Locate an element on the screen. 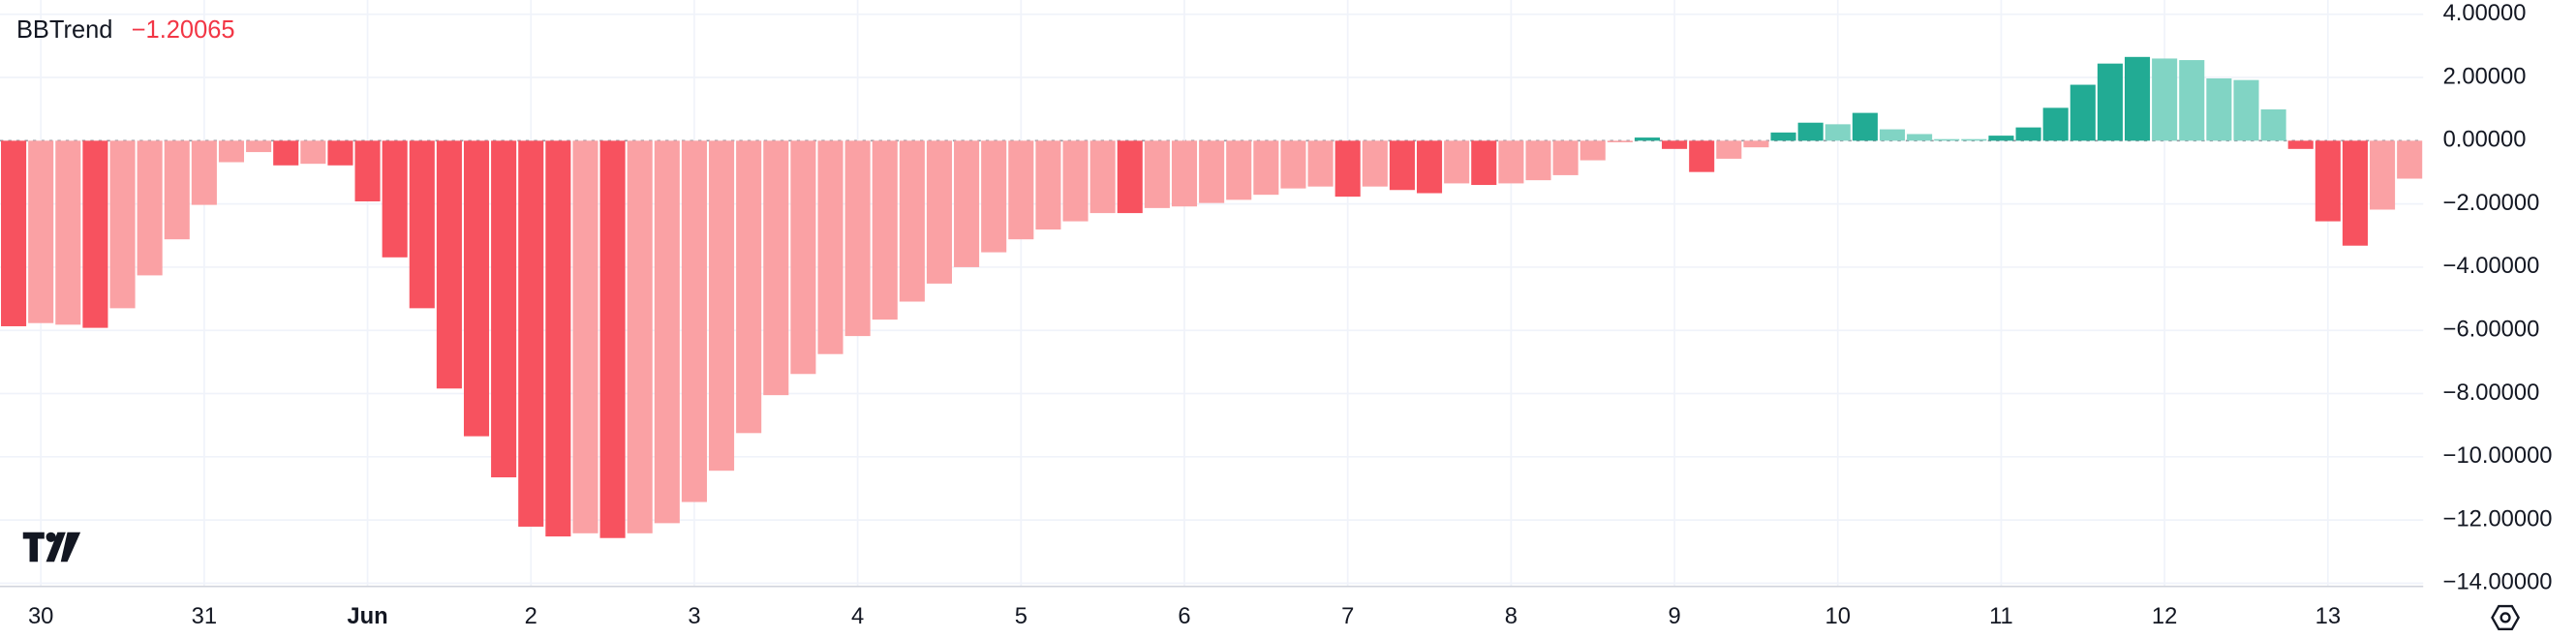 The width and height of the screenshot is (2576, 639). y-tick-label: −12.00000 is located at coordinates (2498, 518).